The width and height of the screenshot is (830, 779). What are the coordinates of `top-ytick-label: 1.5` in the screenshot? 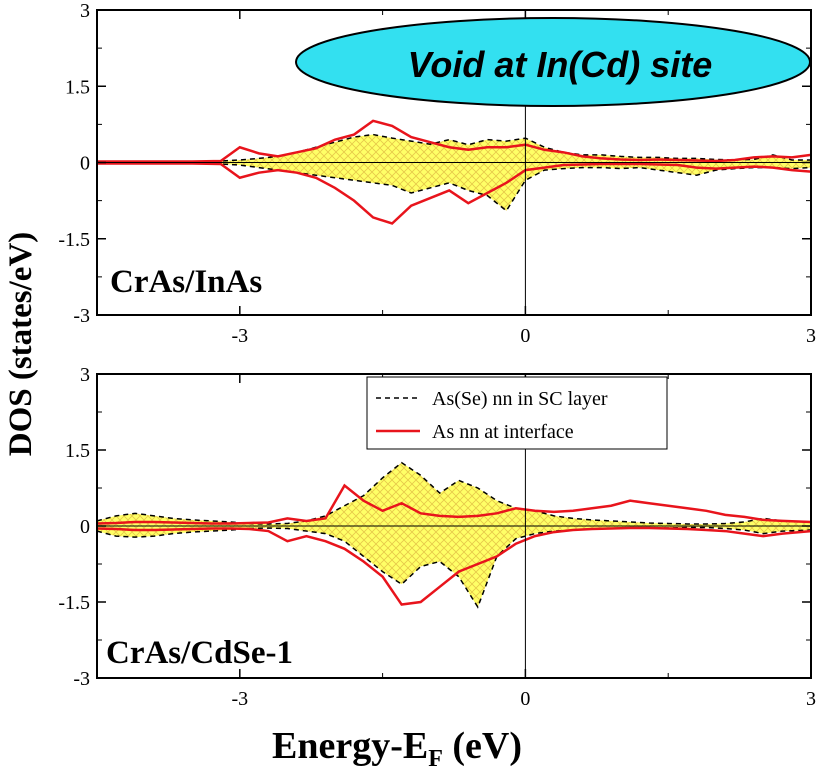 It's located at (77, 87).